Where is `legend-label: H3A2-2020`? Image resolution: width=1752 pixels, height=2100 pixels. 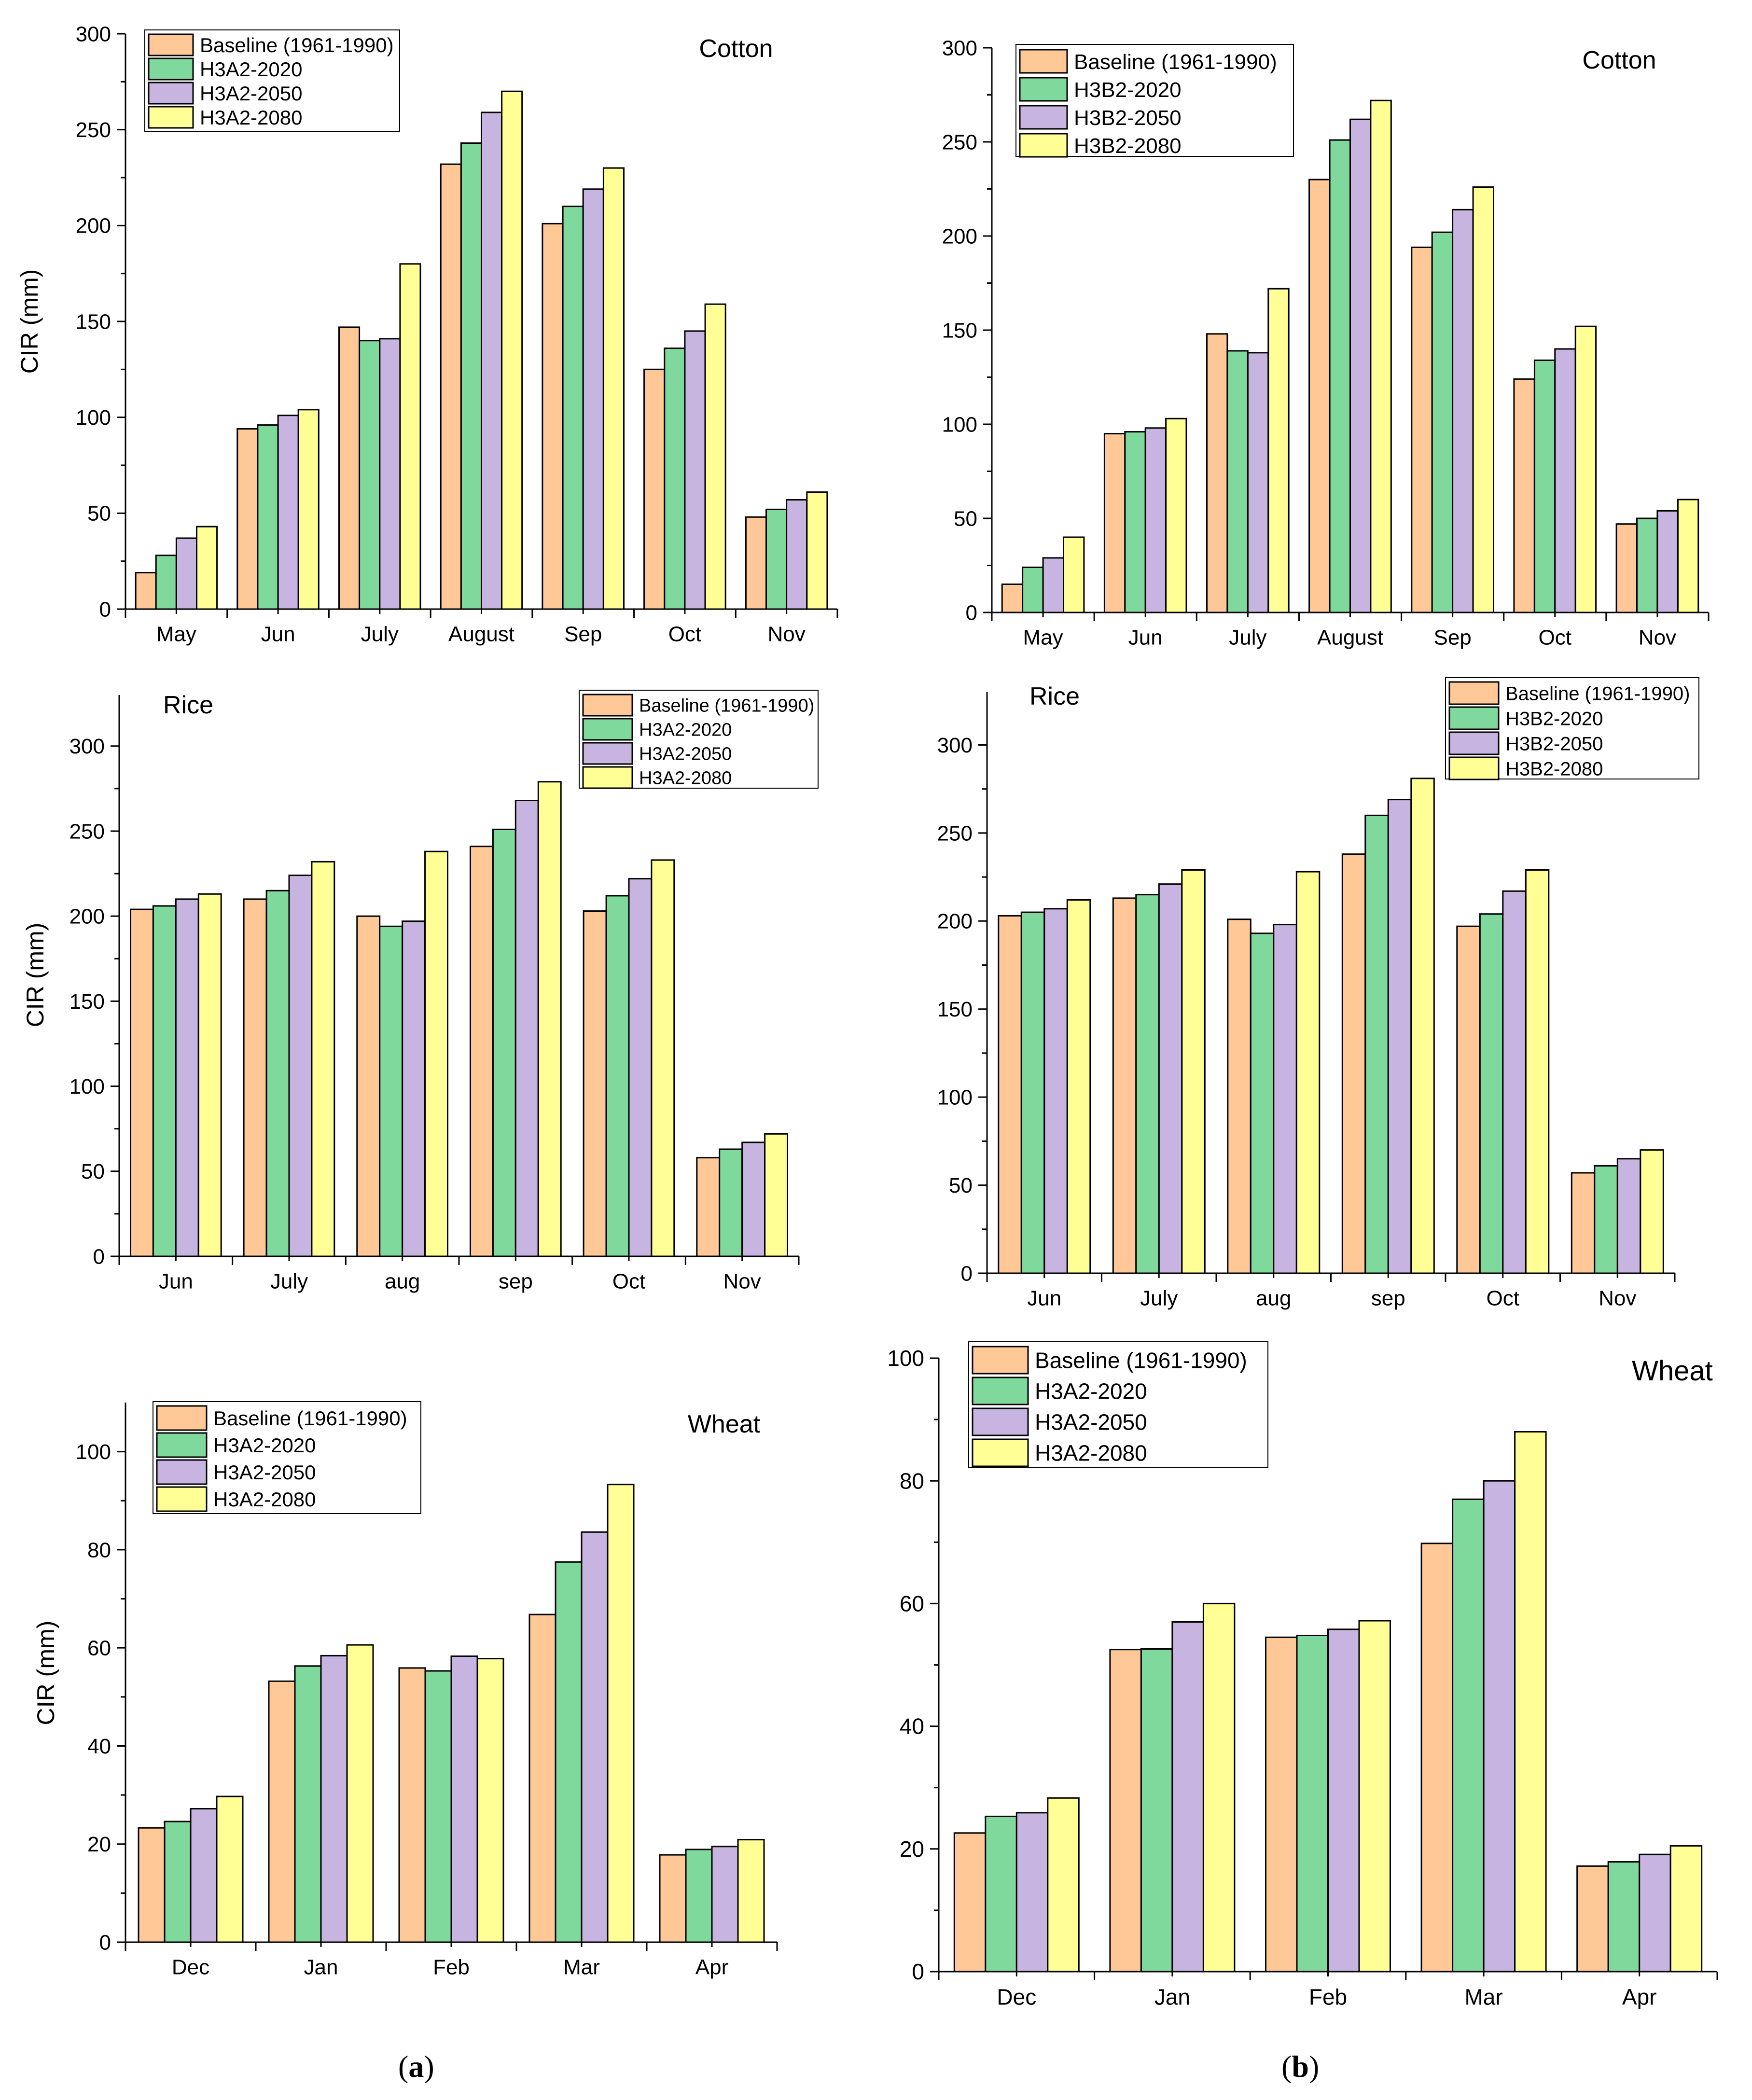
legend-label: H3A2-2020 is located at coordinates (1091, 1391).